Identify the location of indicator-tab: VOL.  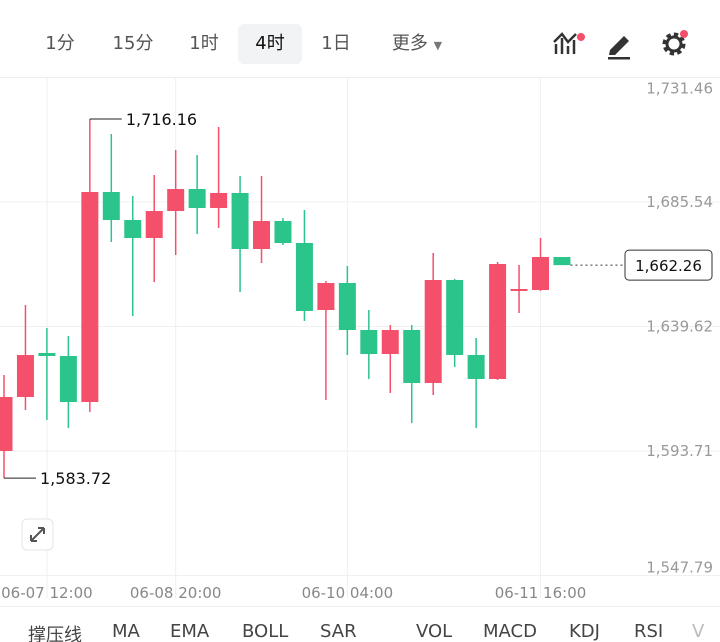
(434, 631).